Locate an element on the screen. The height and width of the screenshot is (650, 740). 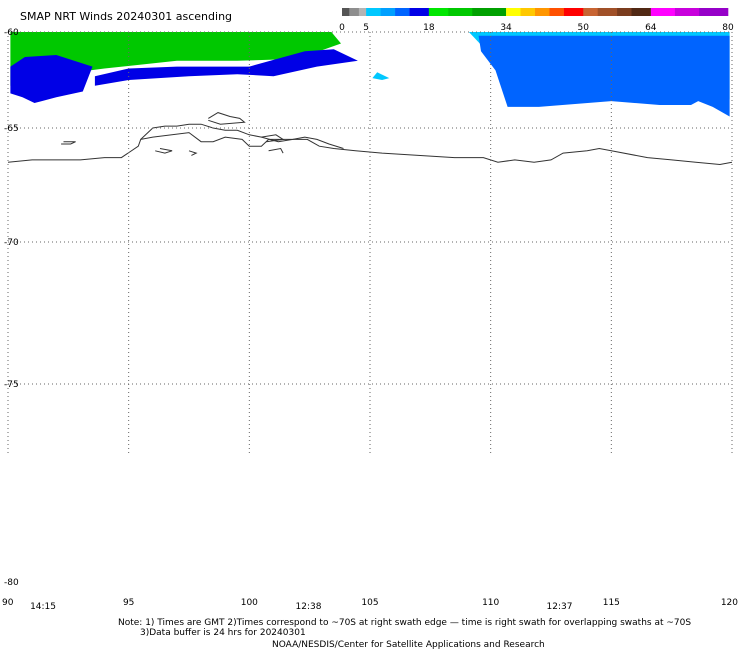
colorbar-tick-label: 0 is located at coordinates (342, 28).